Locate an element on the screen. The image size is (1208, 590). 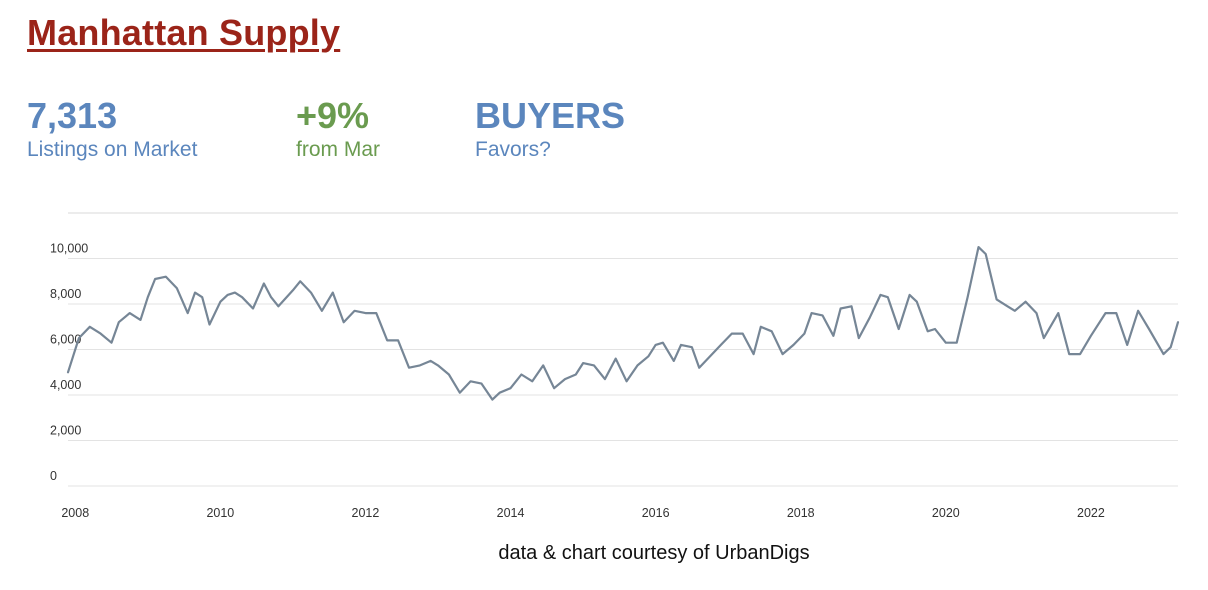
change-label: from Mar is located at coordinates (338, 149).